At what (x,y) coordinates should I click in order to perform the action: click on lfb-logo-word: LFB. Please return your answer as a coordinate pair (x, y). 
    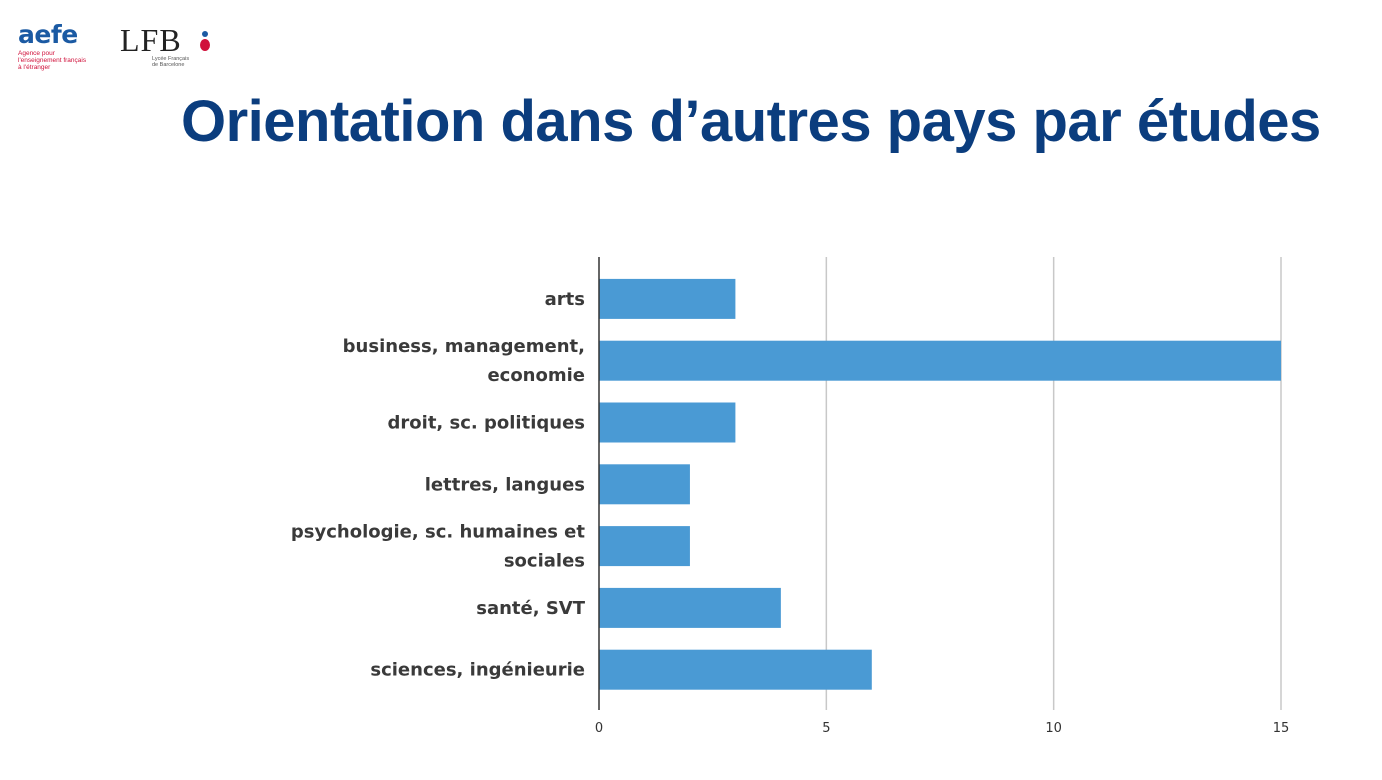
    Looking at the image, I should click on (151, 40).